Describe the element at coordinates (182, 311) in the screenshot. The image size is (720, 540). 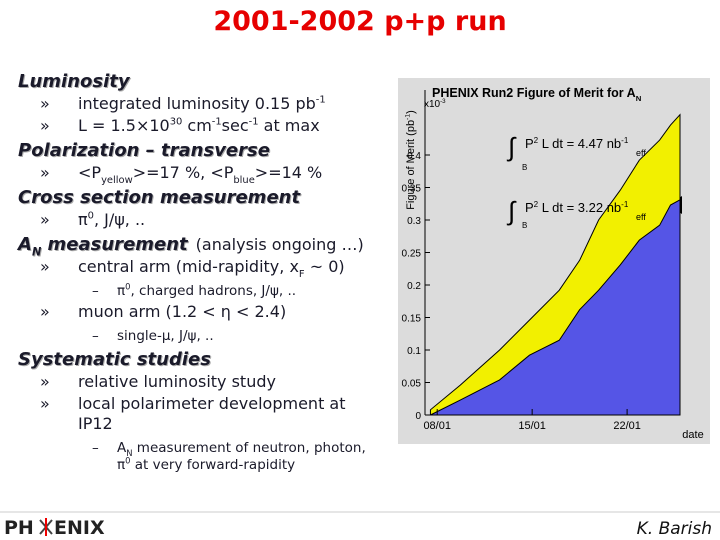
I see `bullet-text: muon arm (1.2 < η < 2.4)` at that location.